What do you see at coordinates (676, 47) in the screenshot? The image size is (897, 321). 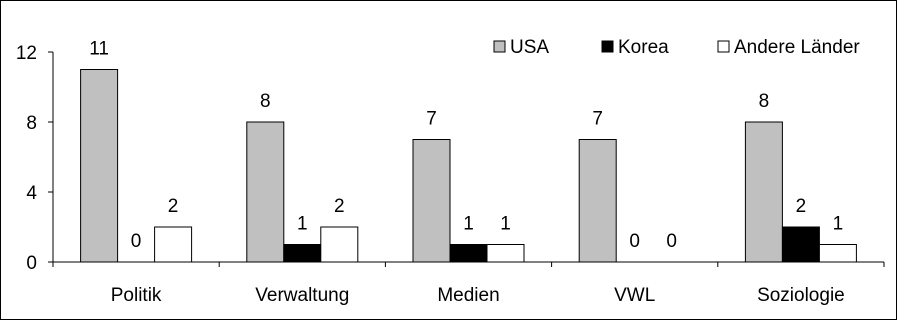 I see `legend: USA Korea Andere Länder` at bounding box center [676, 47].